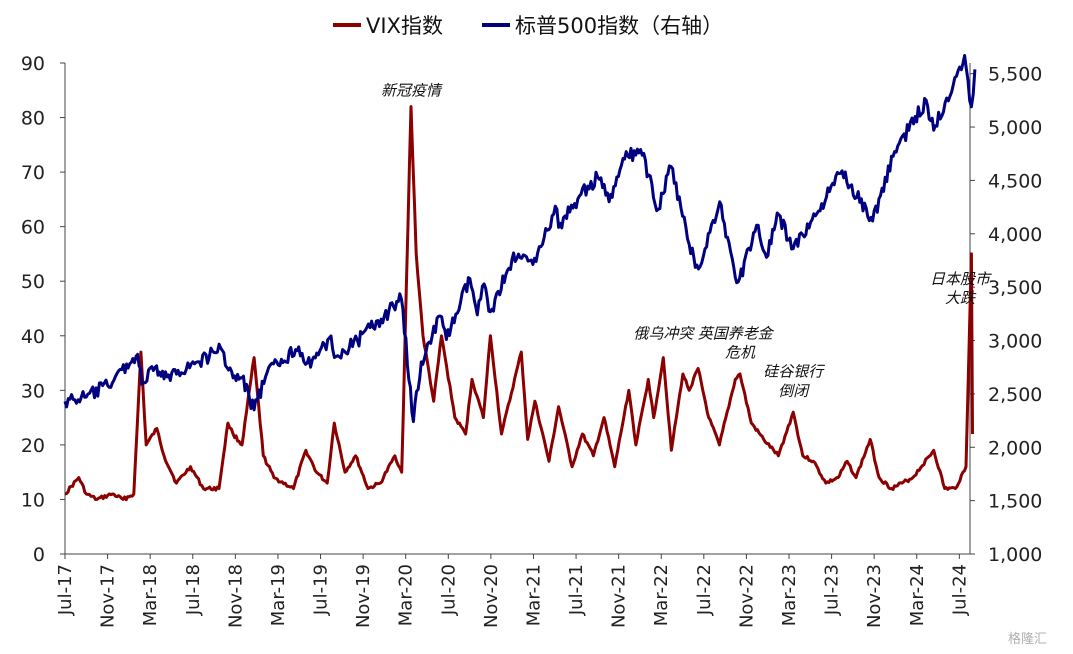 This screenshot has width=1073, height=654. I want to click on x-tick-label: Jul-17, so click(65, 590).